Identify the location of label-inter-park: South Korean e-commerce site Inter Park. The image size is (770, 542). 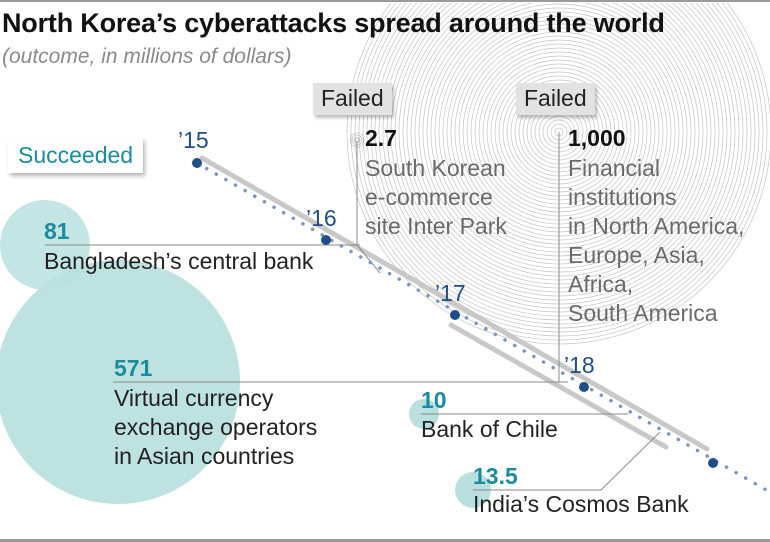
(436, 197).